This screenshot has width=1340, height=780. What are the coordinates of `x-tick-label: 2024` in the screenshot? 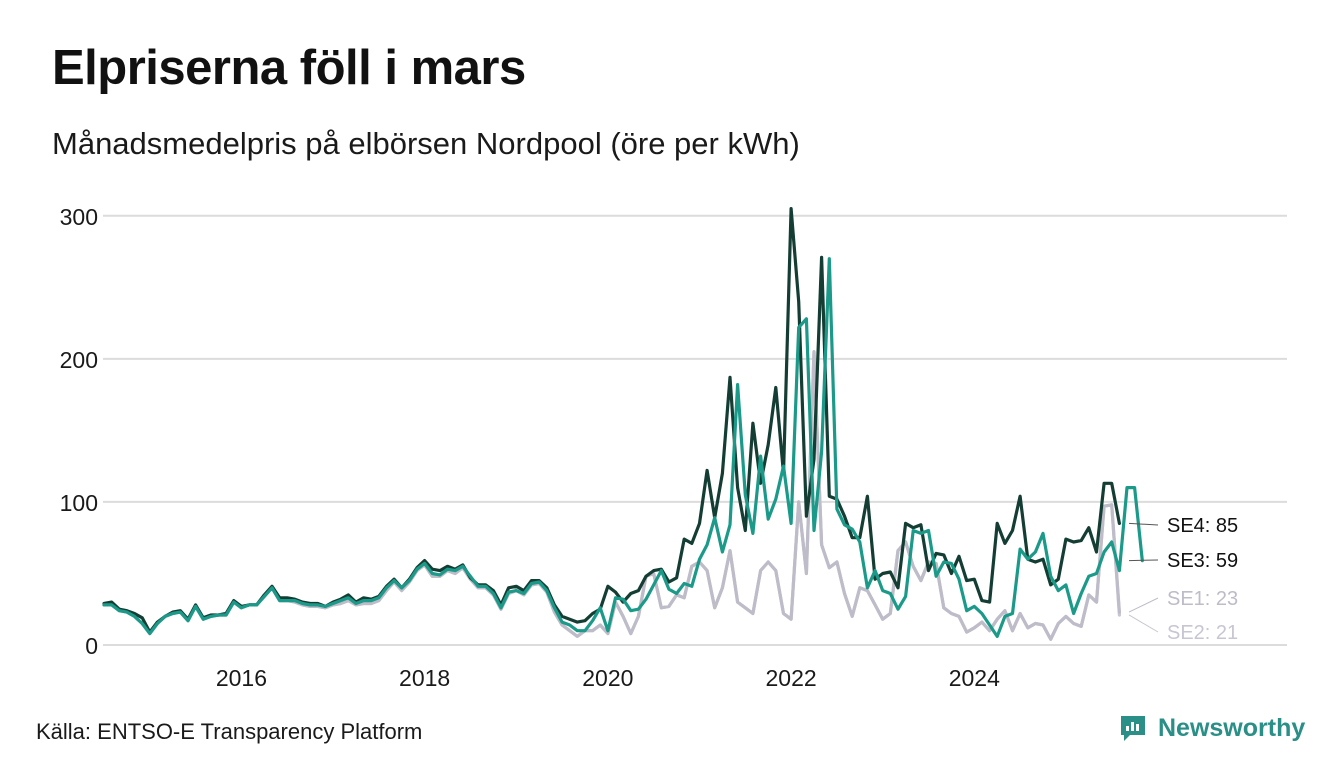 It's located at (974, 678).